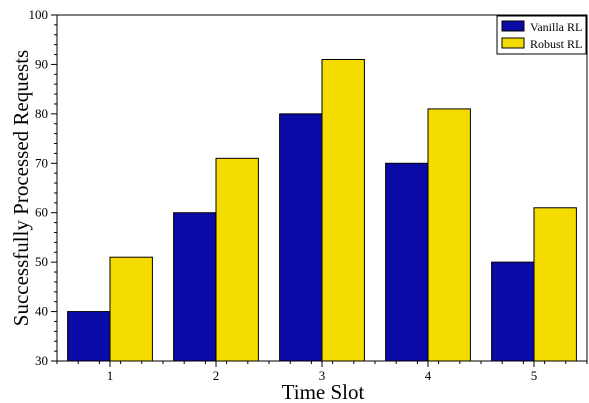 The height and width of the screenshot is (403, 589). What do you see at coordinates (323, 391) in the screenshot?
I see `x-axis-title: Time Slot` at bounding box center [323, 391].